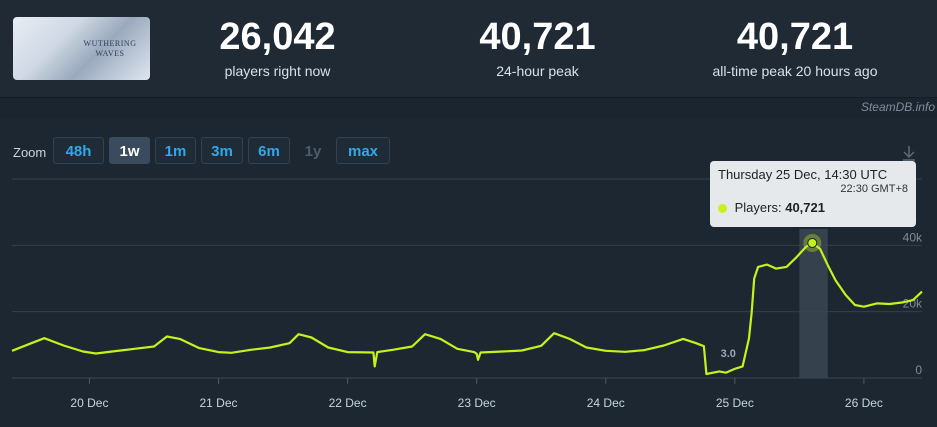  What do you see at coordinates (78, 150) in the screenshot?
I see `zoom-48h-button: 48h` at bounding box center [78, 150].